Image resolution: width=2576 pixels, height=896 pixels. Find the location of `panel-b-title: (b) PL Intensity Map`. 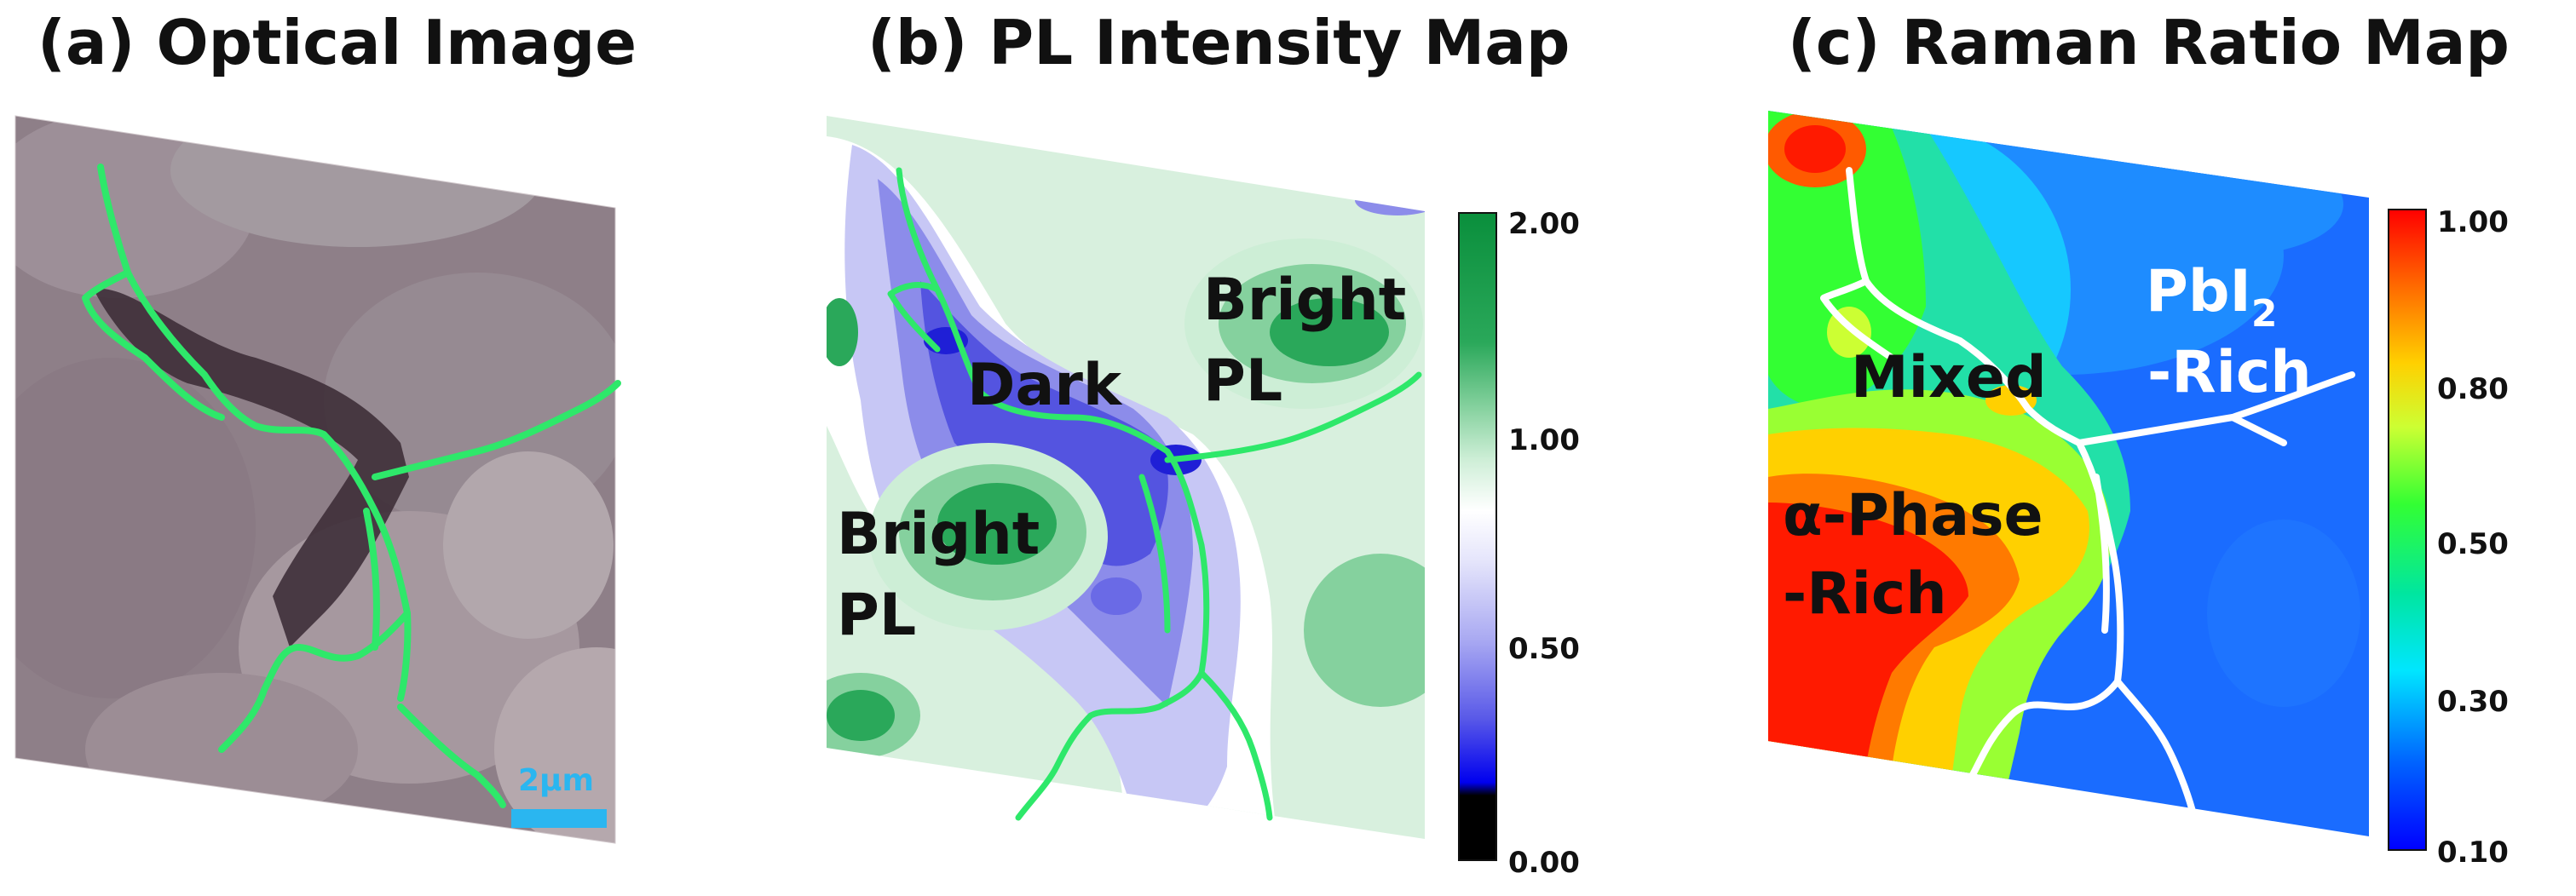

panel-b-title: (b) PL Intensity Map is located at coordinates (1218, 42).